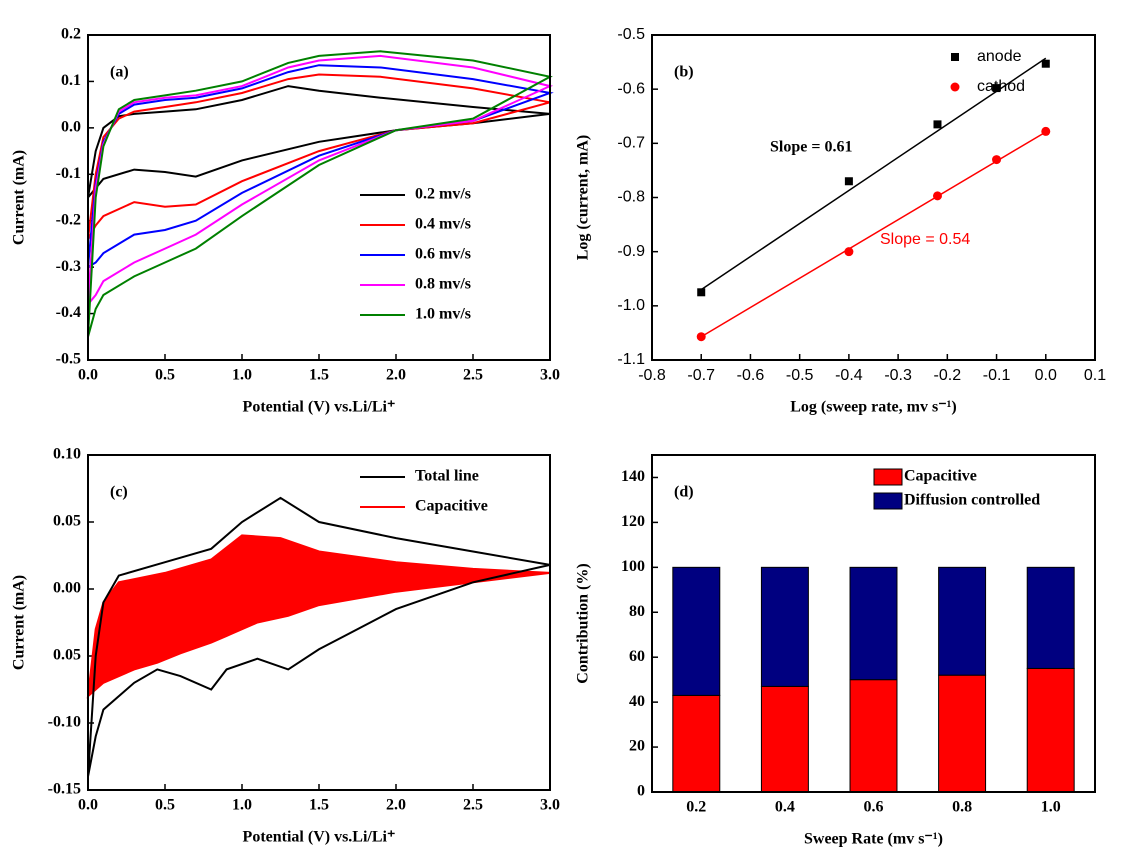 This screenshot has width=1123, height=857. I want to click on x-tick-label: -0.2, so click(948, 375).